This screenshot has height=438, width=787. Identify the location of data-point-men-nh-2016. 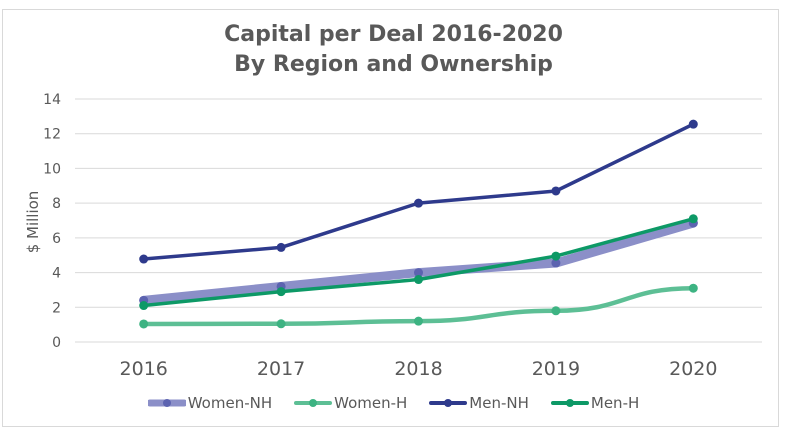
(144, 259).